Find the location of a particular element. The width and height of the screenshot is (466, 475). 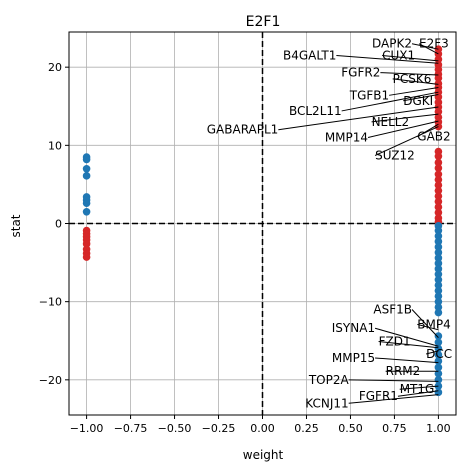

x-tick-label: 1.00 is located at coordinates (438, 428).